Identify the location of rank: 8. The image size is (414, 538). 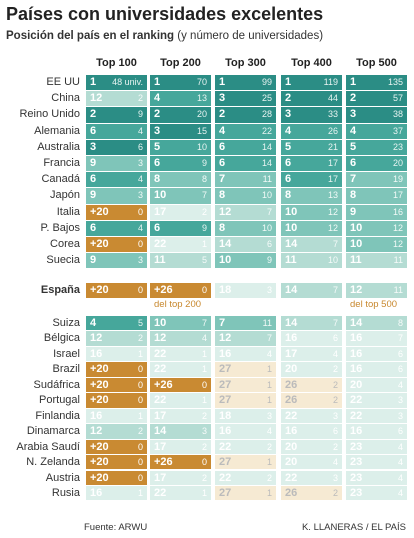
(222, 227).